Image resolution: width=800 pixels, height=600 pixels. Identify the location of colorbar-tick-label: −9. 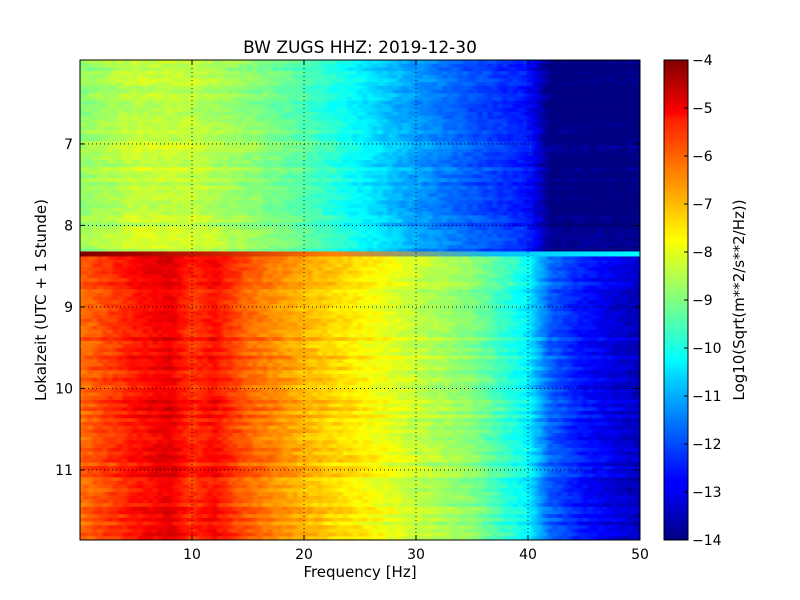
(702, 301).